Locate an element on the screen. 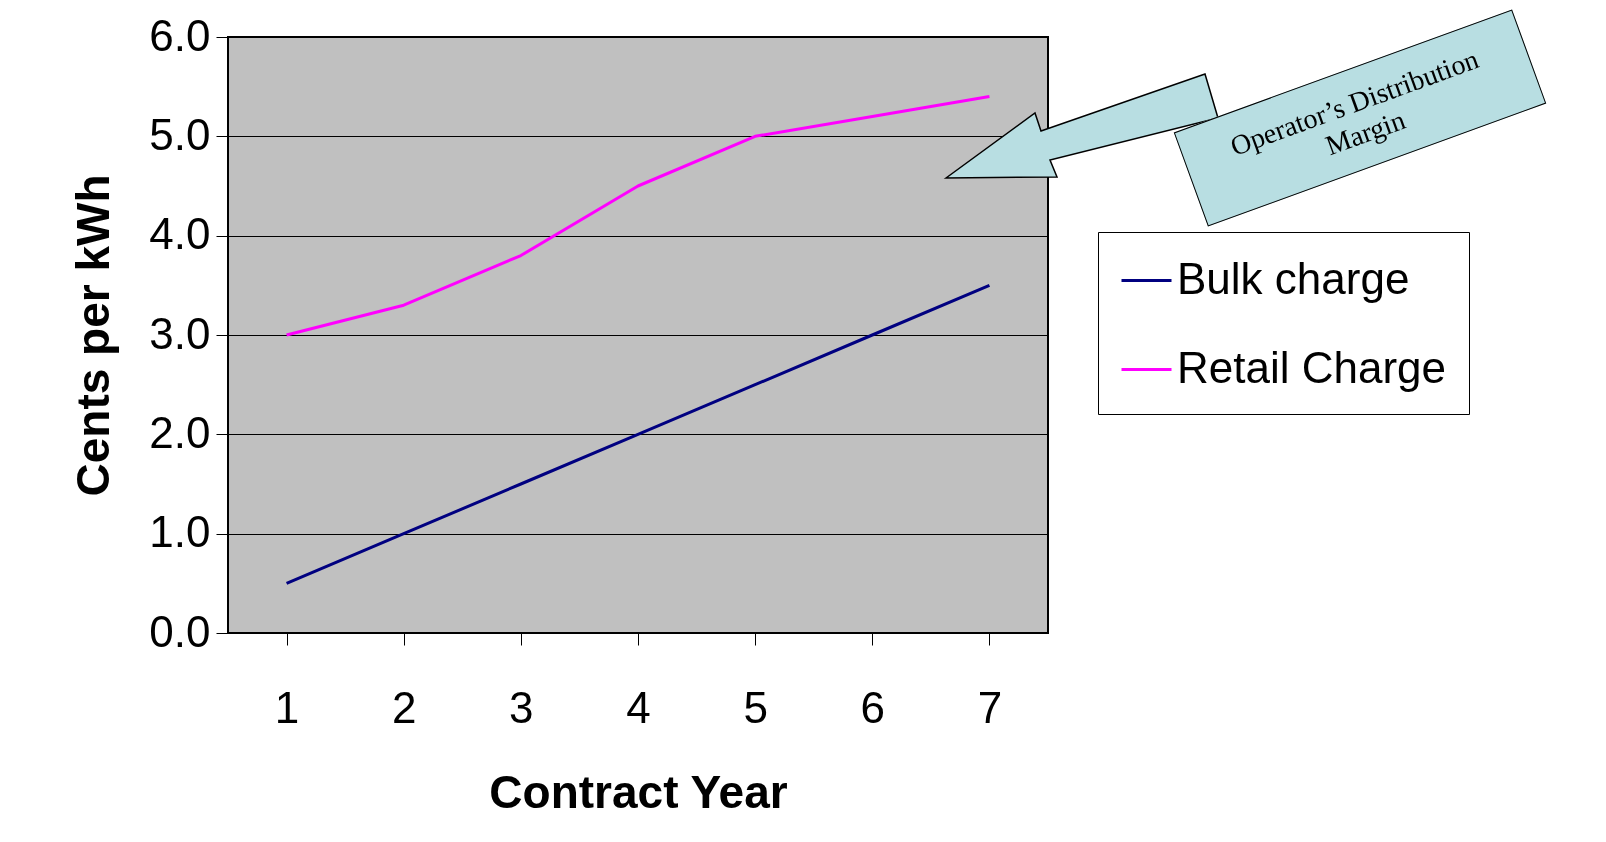  y-tick-label: 1.0 is located at coordinates (180, 532).